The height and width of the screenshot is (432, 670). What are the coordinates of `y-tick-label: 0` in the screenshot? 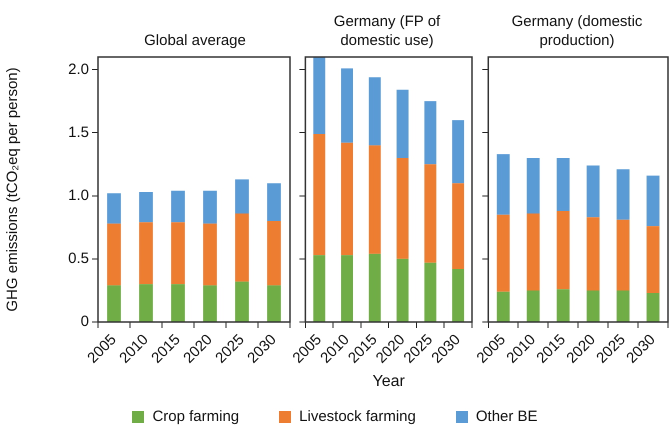 It's located at (84, 321).